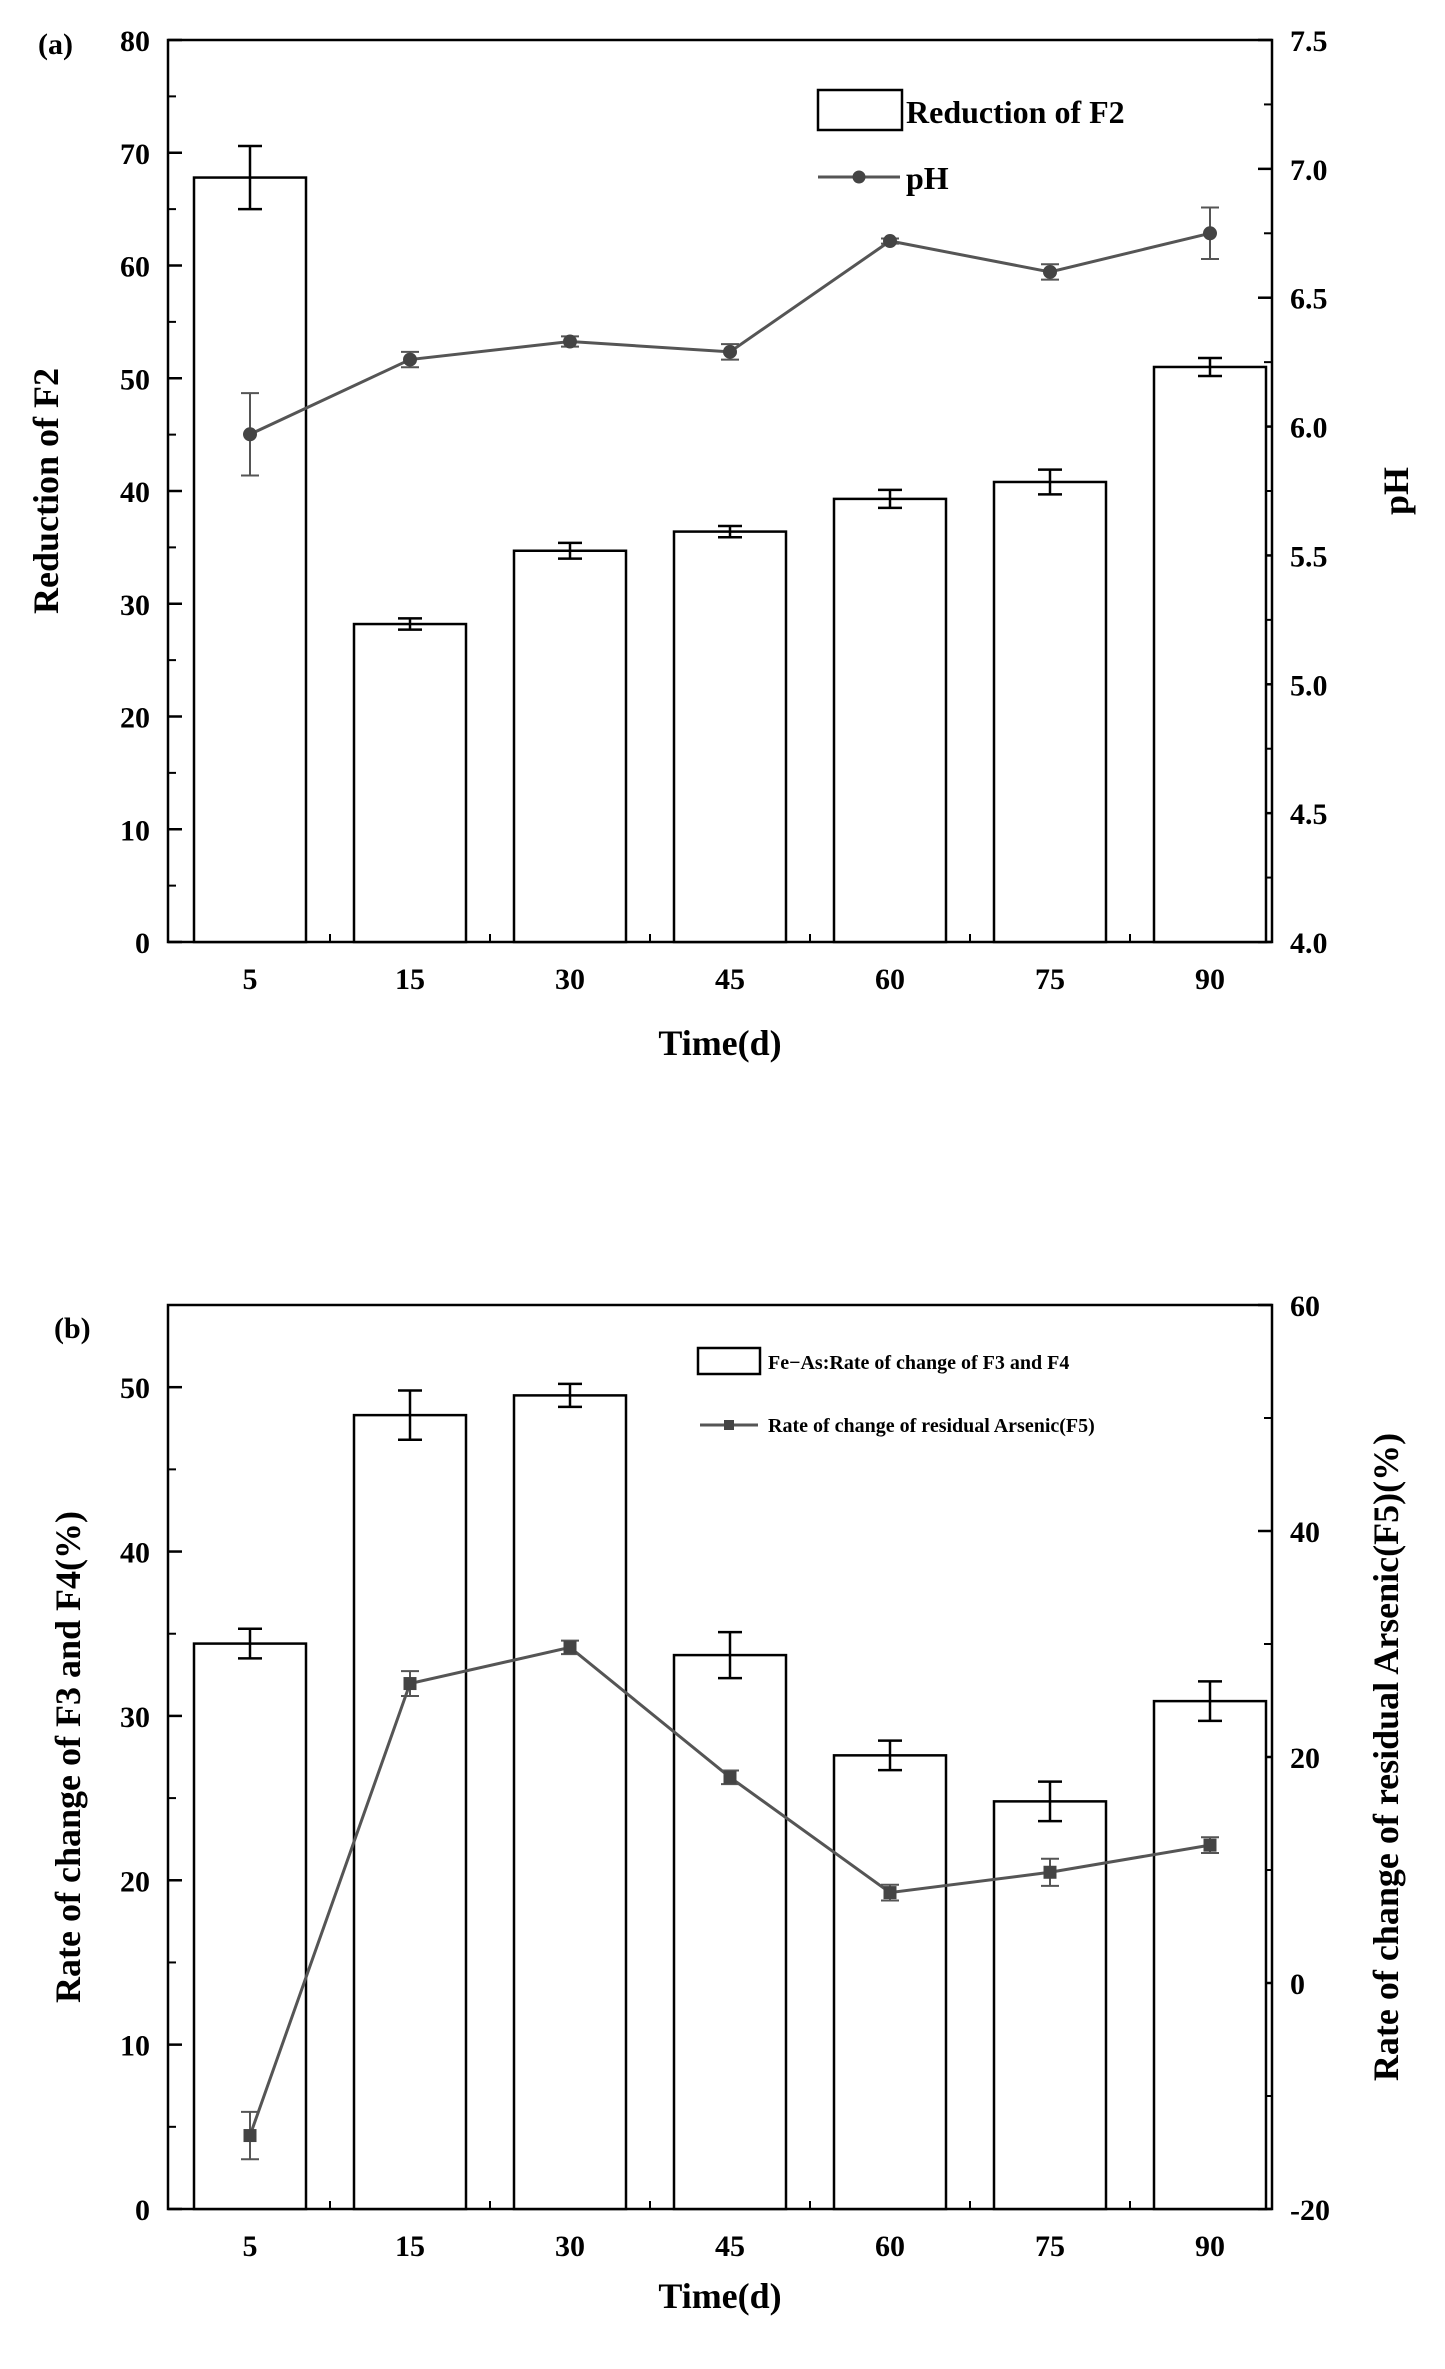 This screenshot has height=2369, width=1445. What do you see at coordinates (1309, 814) in the screenshot?
I see `right-tick-label: 4.5` at bounding box center [1309, 814].